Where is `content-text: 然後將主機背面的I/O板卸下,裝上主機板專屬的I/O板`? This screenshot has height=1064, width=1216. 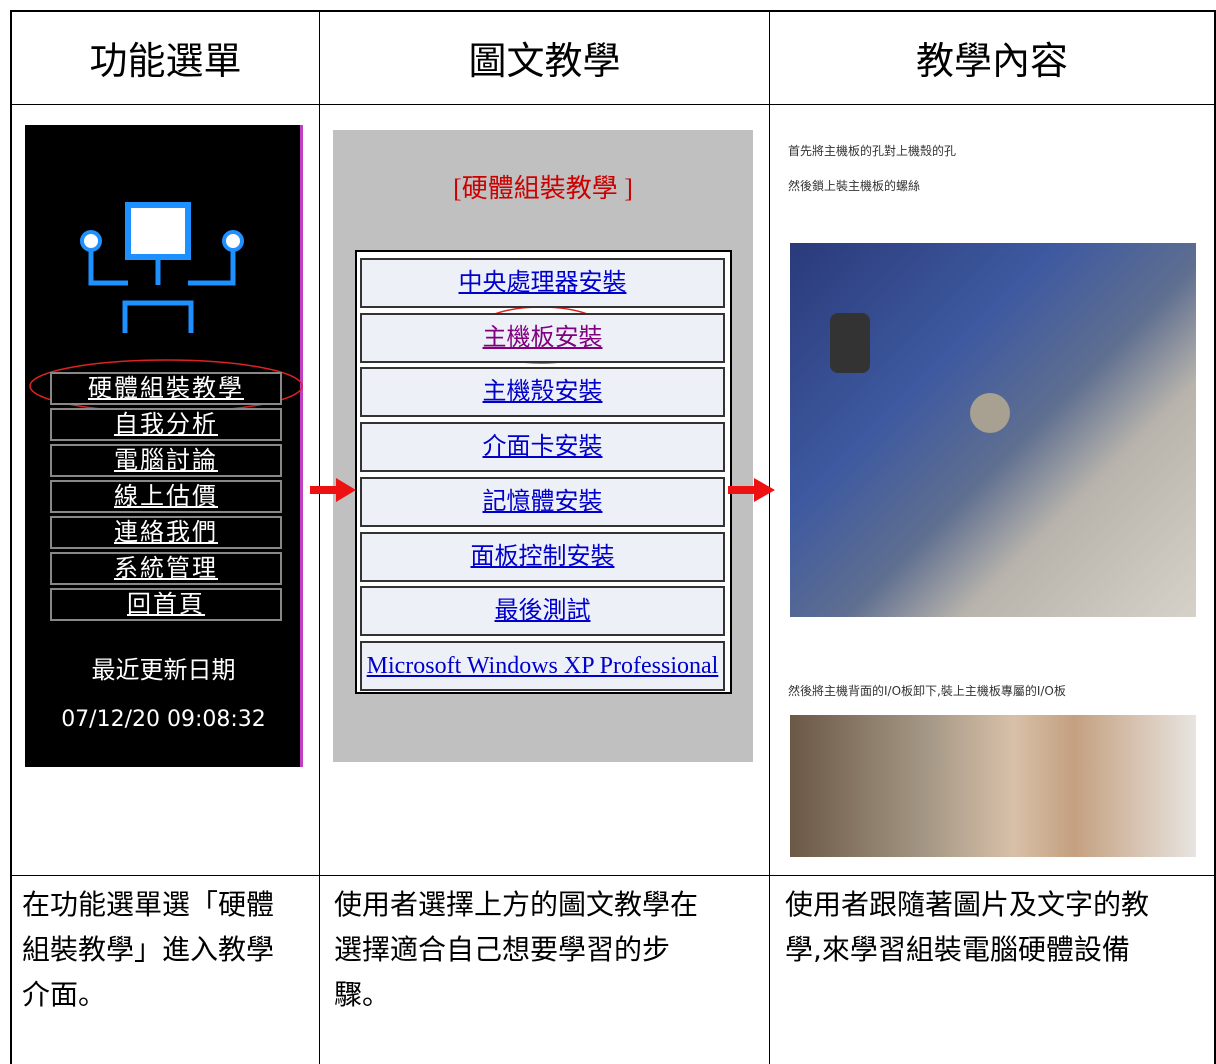 content-text: 然後將主機背面的I/O板卸下,裝上主機板專屬的I/O板 is located at coordinates (927, 691).